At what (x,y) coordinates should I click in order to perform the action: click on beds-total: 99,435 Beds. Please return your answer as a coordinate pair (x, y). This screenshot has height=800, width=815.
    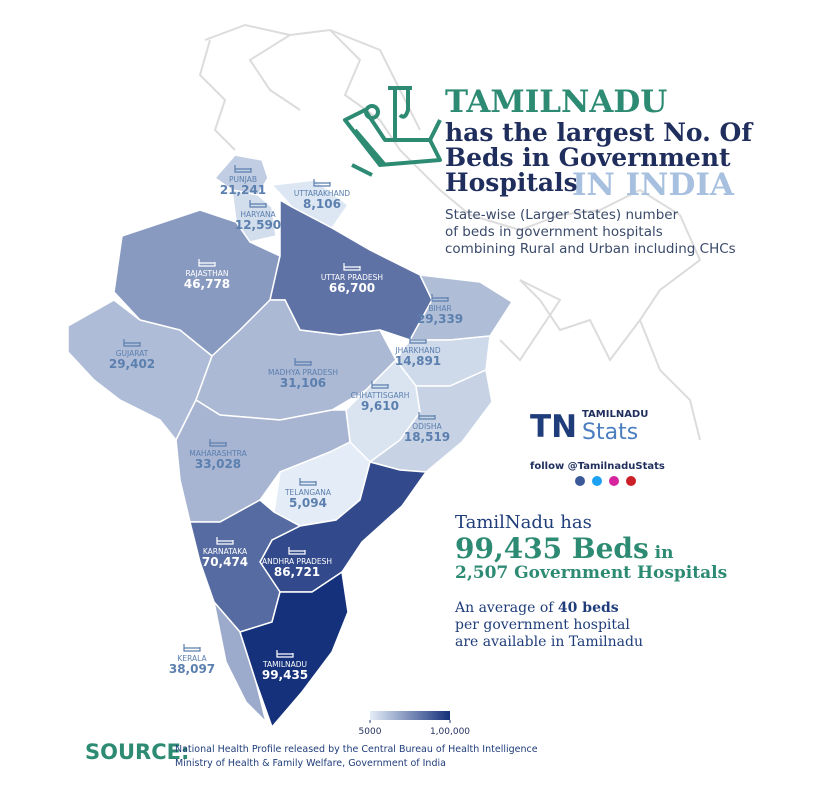
    Looking at the image, I should click on (552, 548).